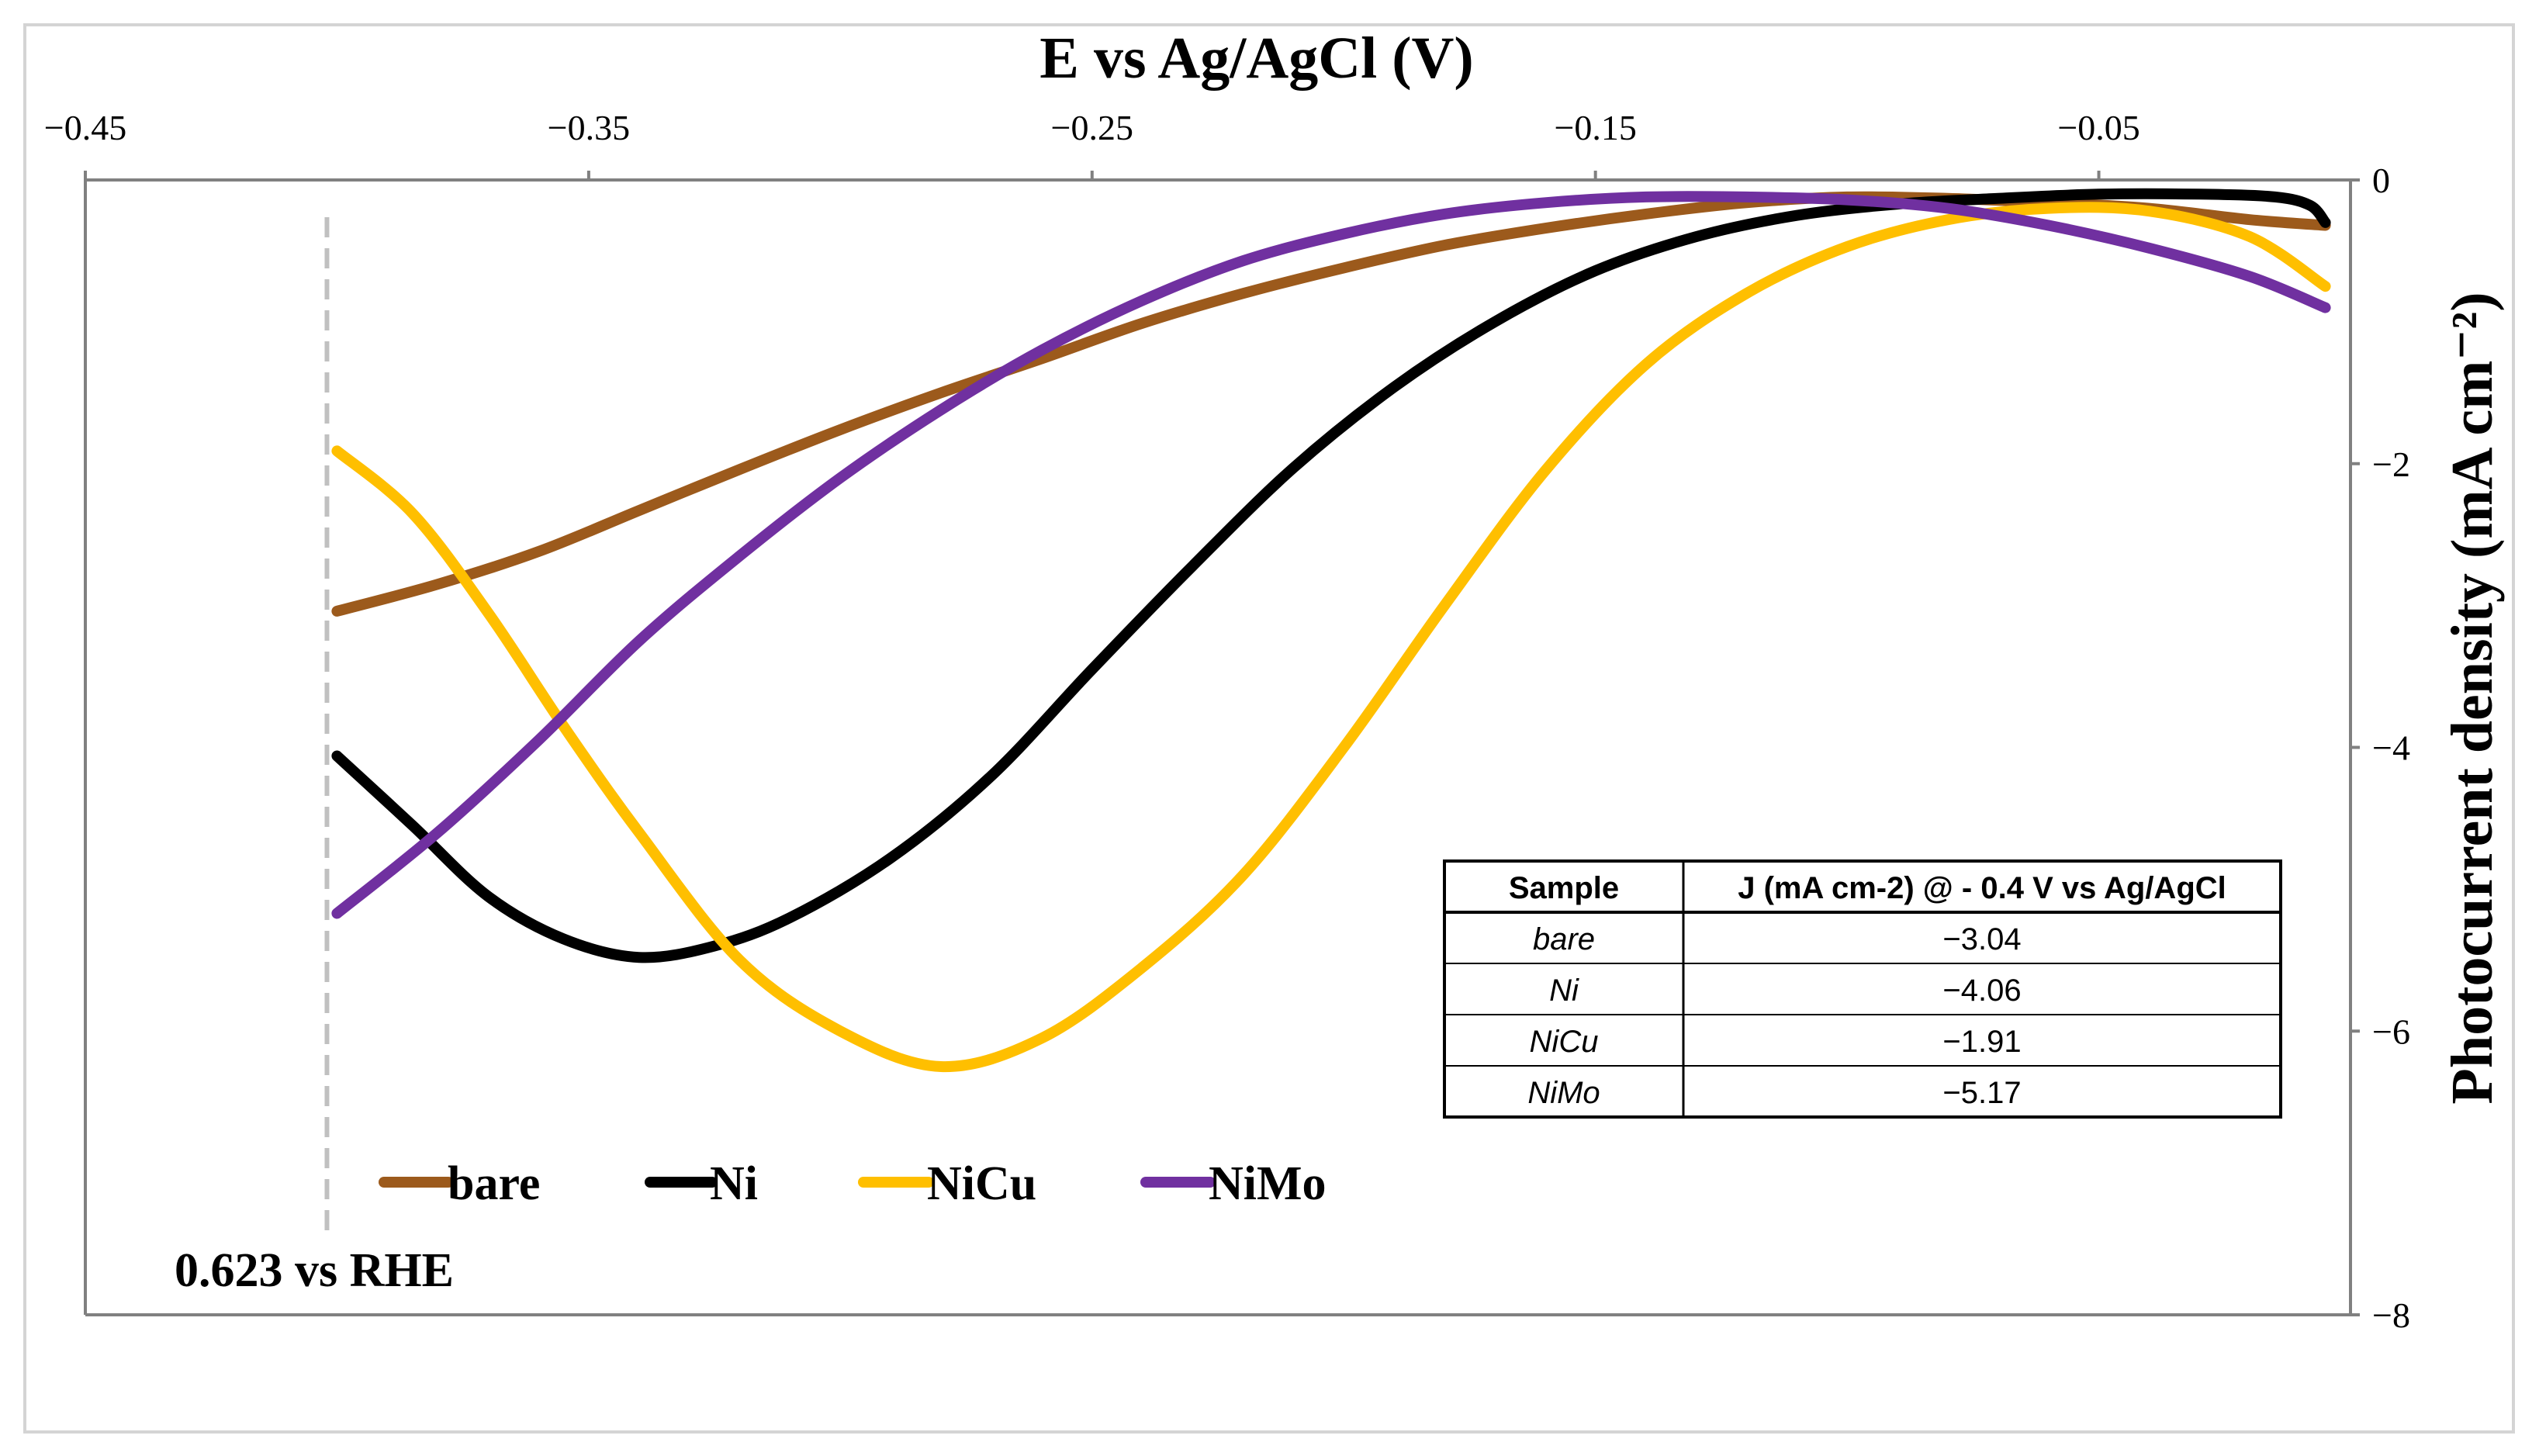  I want to click on x-tick-label: −0.05, so click(2098, 127).